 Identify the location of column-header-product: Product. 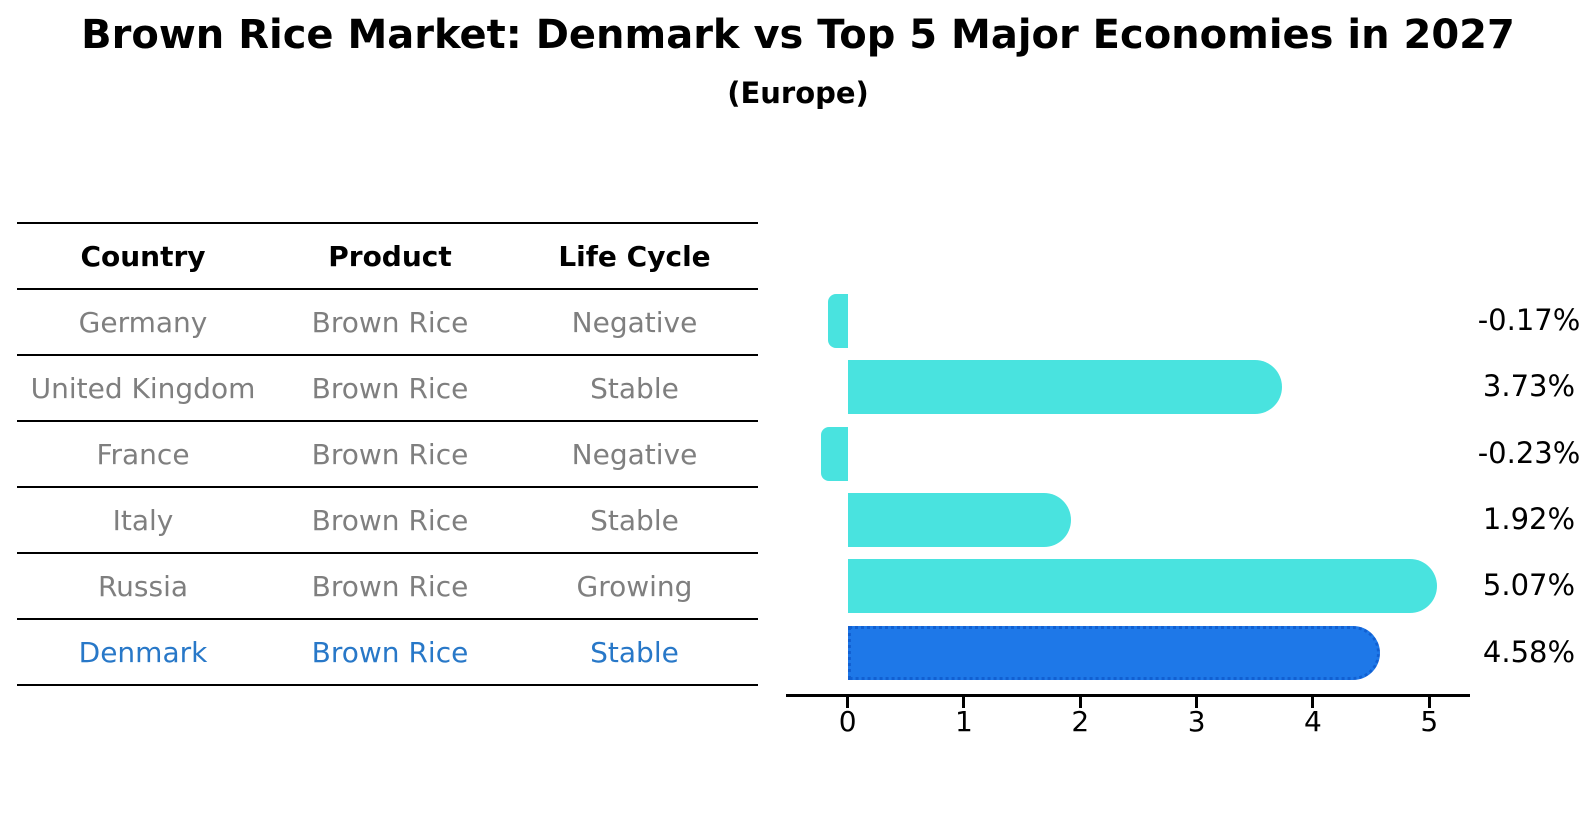
(390, 256).